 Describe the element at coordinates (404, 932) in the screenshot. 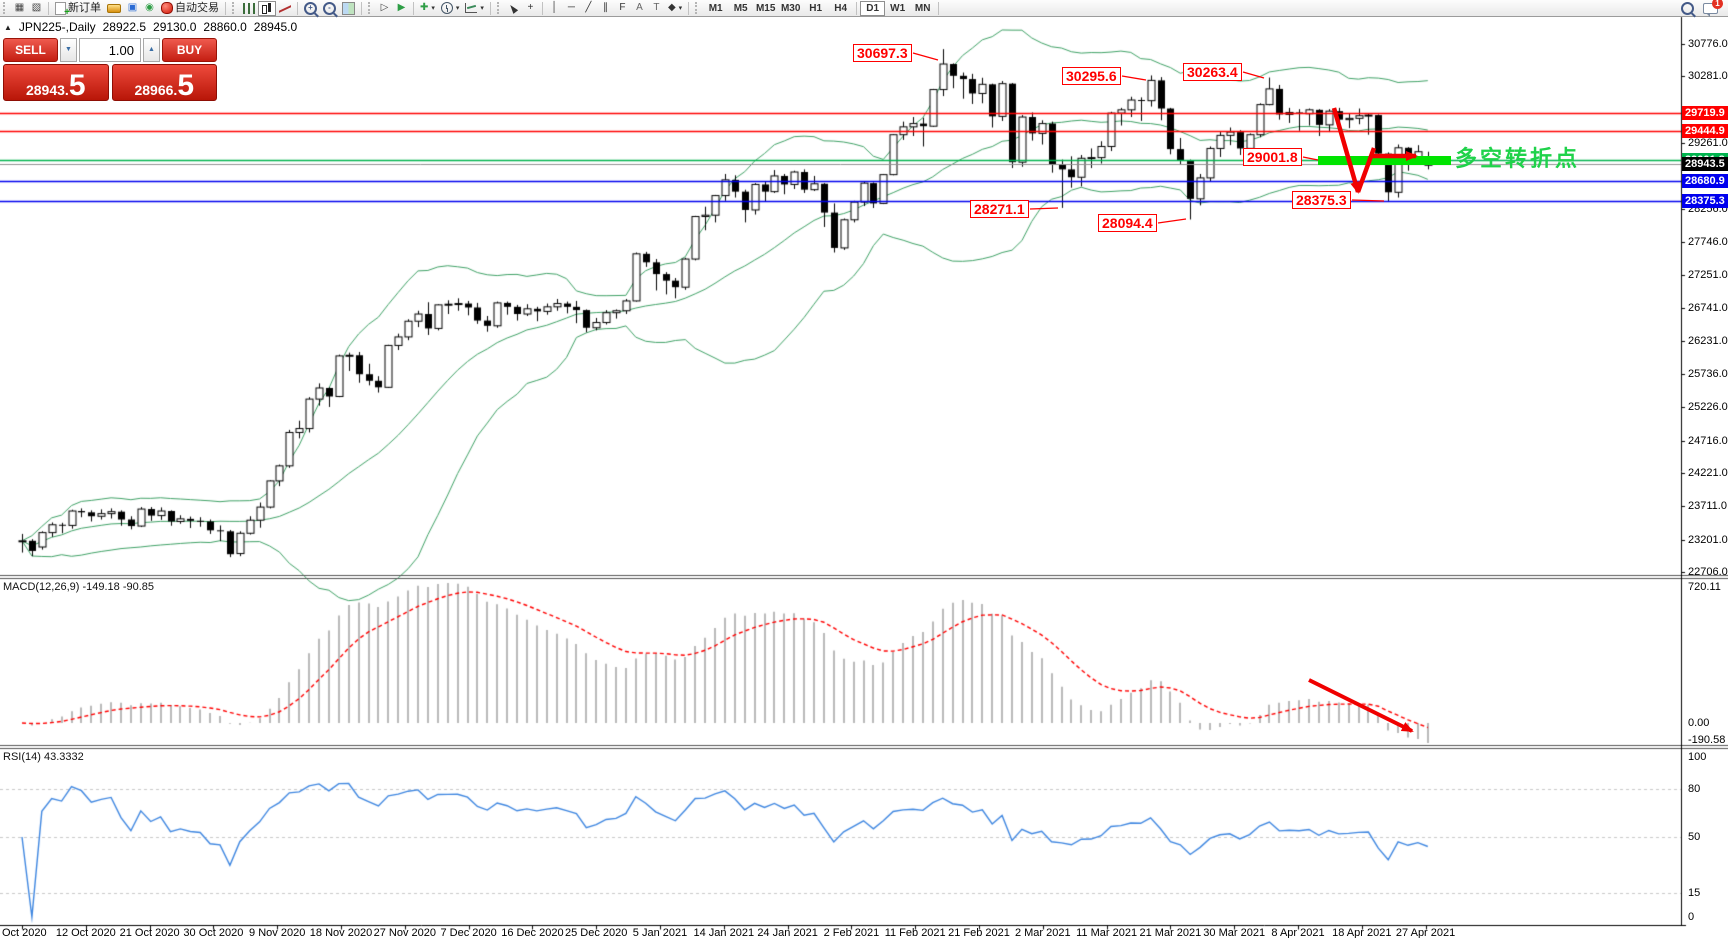

I see `x-axis-date-label: 27 Nov 2020` at that location.